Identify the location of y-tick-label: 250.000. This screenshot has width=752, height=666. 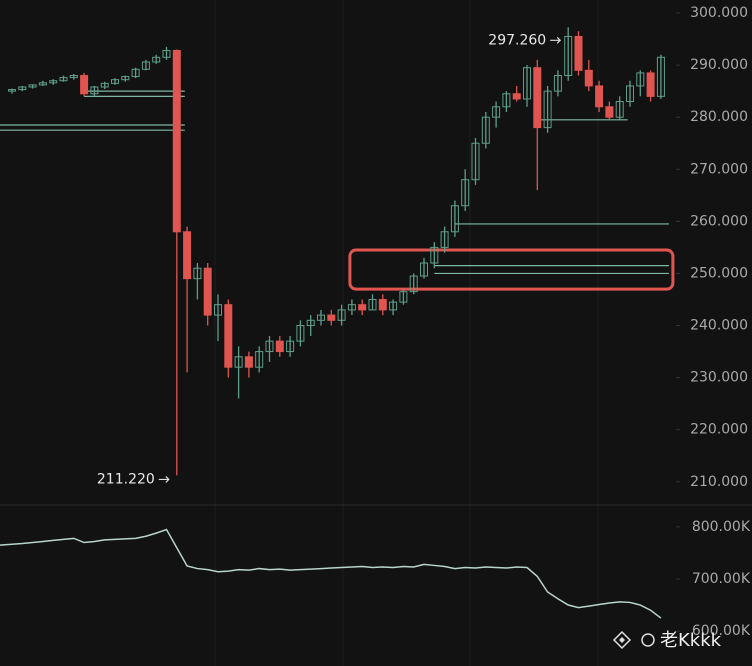
(719, 273).